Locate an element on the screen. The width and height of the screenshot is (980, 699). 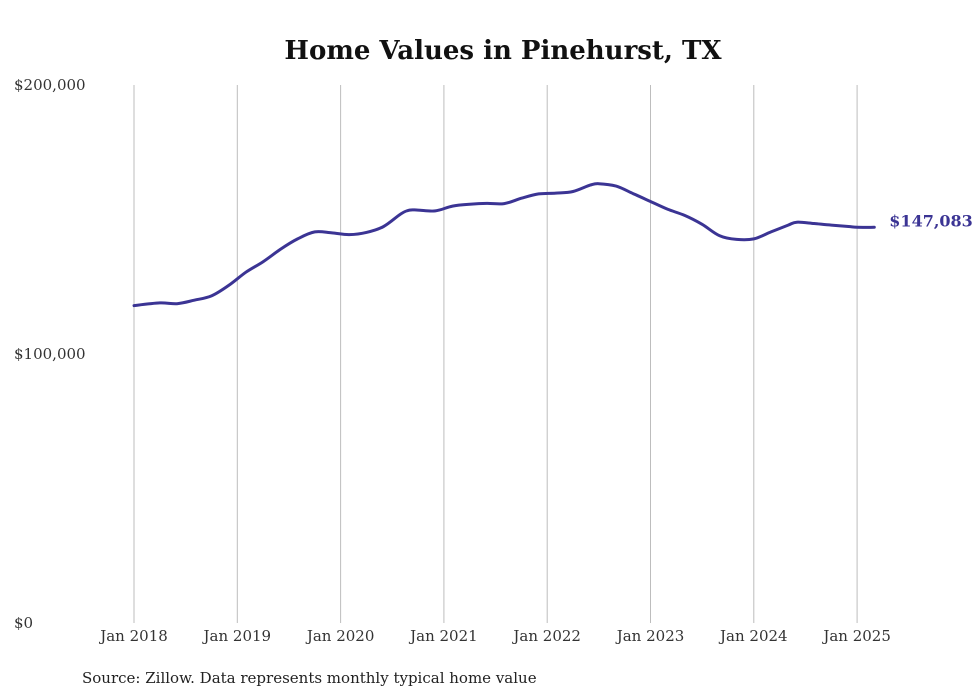
y-axis: $0 $100,000 $200,000 is located at coordinates (50, 354).